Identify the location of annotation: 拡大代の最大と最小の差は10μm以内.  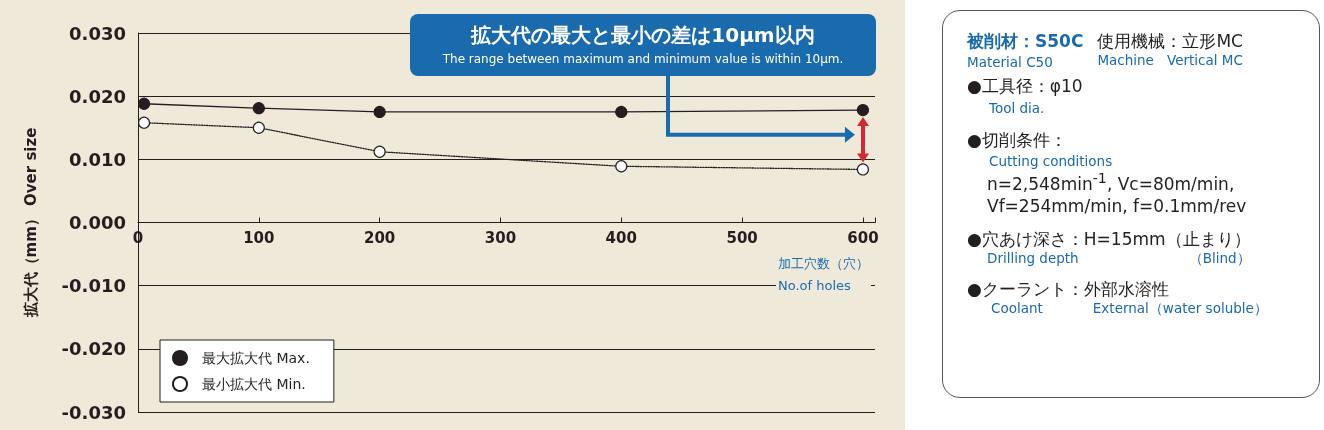
(642, 35).